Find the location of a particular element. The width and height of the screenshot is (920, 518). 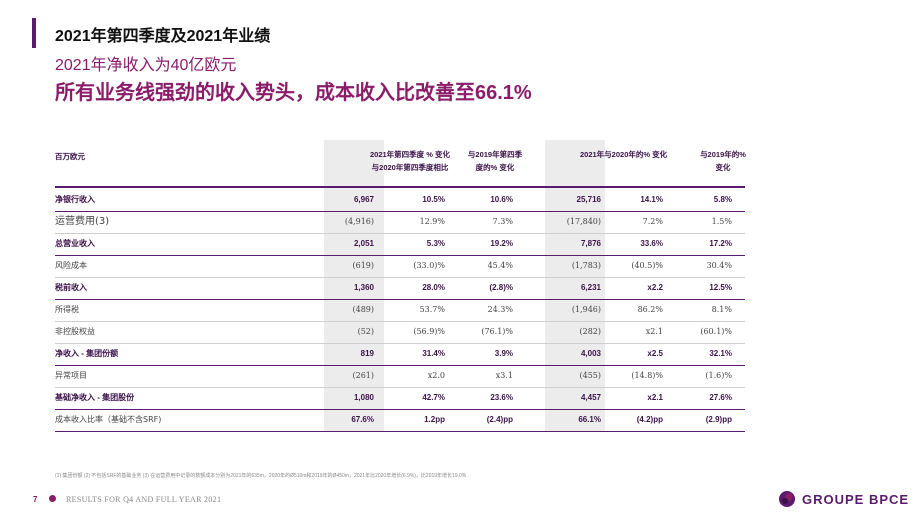

fy-vs-2019: 5.8% is located at coordinates (722, 199).